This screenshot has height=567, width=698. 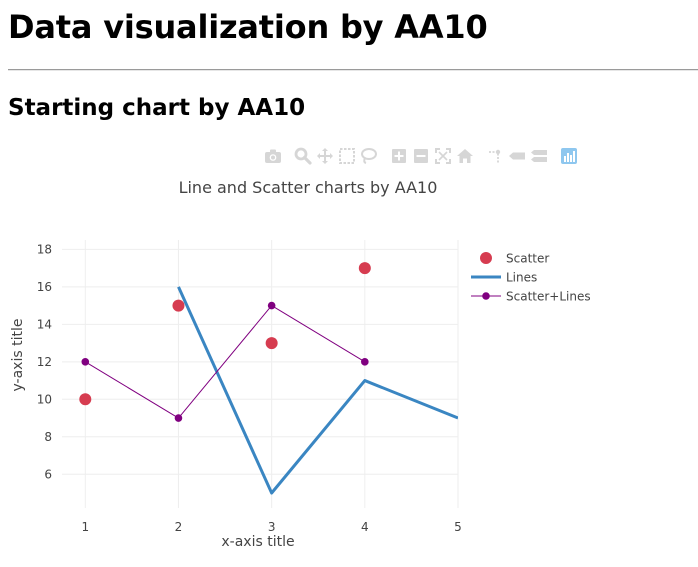 I want to click on x-tick-labels: 1 2 3 4 5, so click(x=271, y=527).